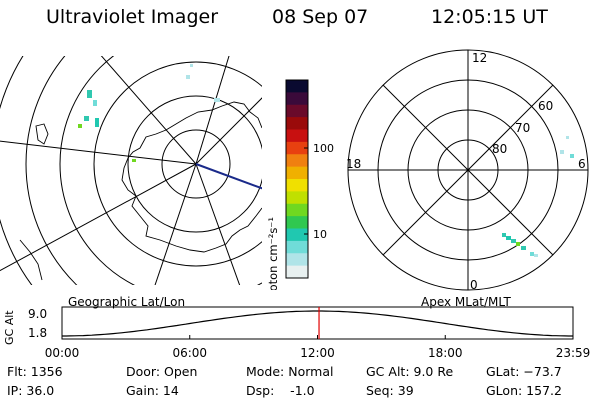 Image resolution: width=600 pixels, height=400 pixels. I want to click on time-label: 12:05:15 UT, so click(489, 17).